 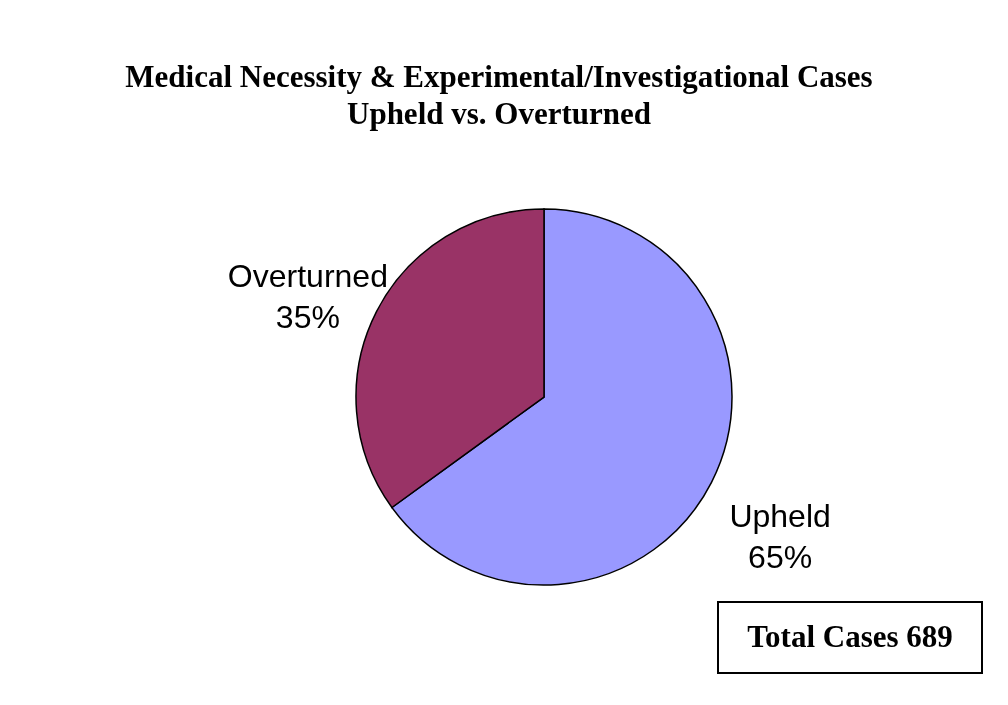 What do you see at coordinates (499, 95) in the screenshot?
I see `chart-title: Medical Necessity & Experimental/Investigational Cases Upheld vs. Overturned` at bounding box center [499, 95].